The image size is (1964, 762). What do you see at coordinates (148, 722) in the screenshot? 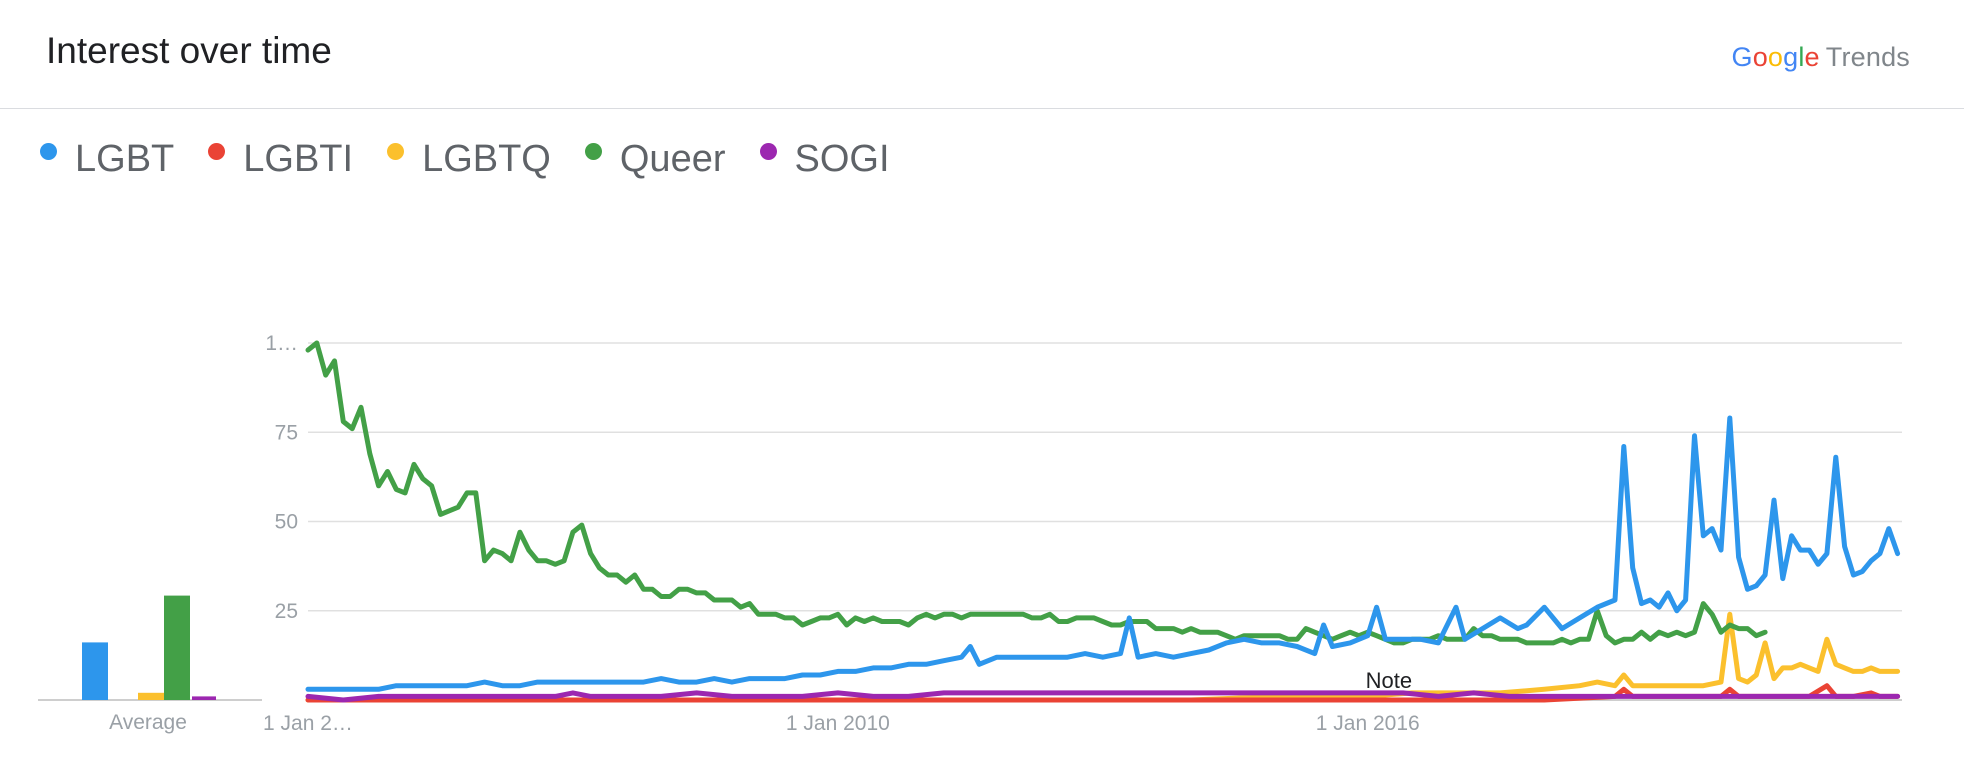
I see `average-label: Average` at bounding box center [148, 722].